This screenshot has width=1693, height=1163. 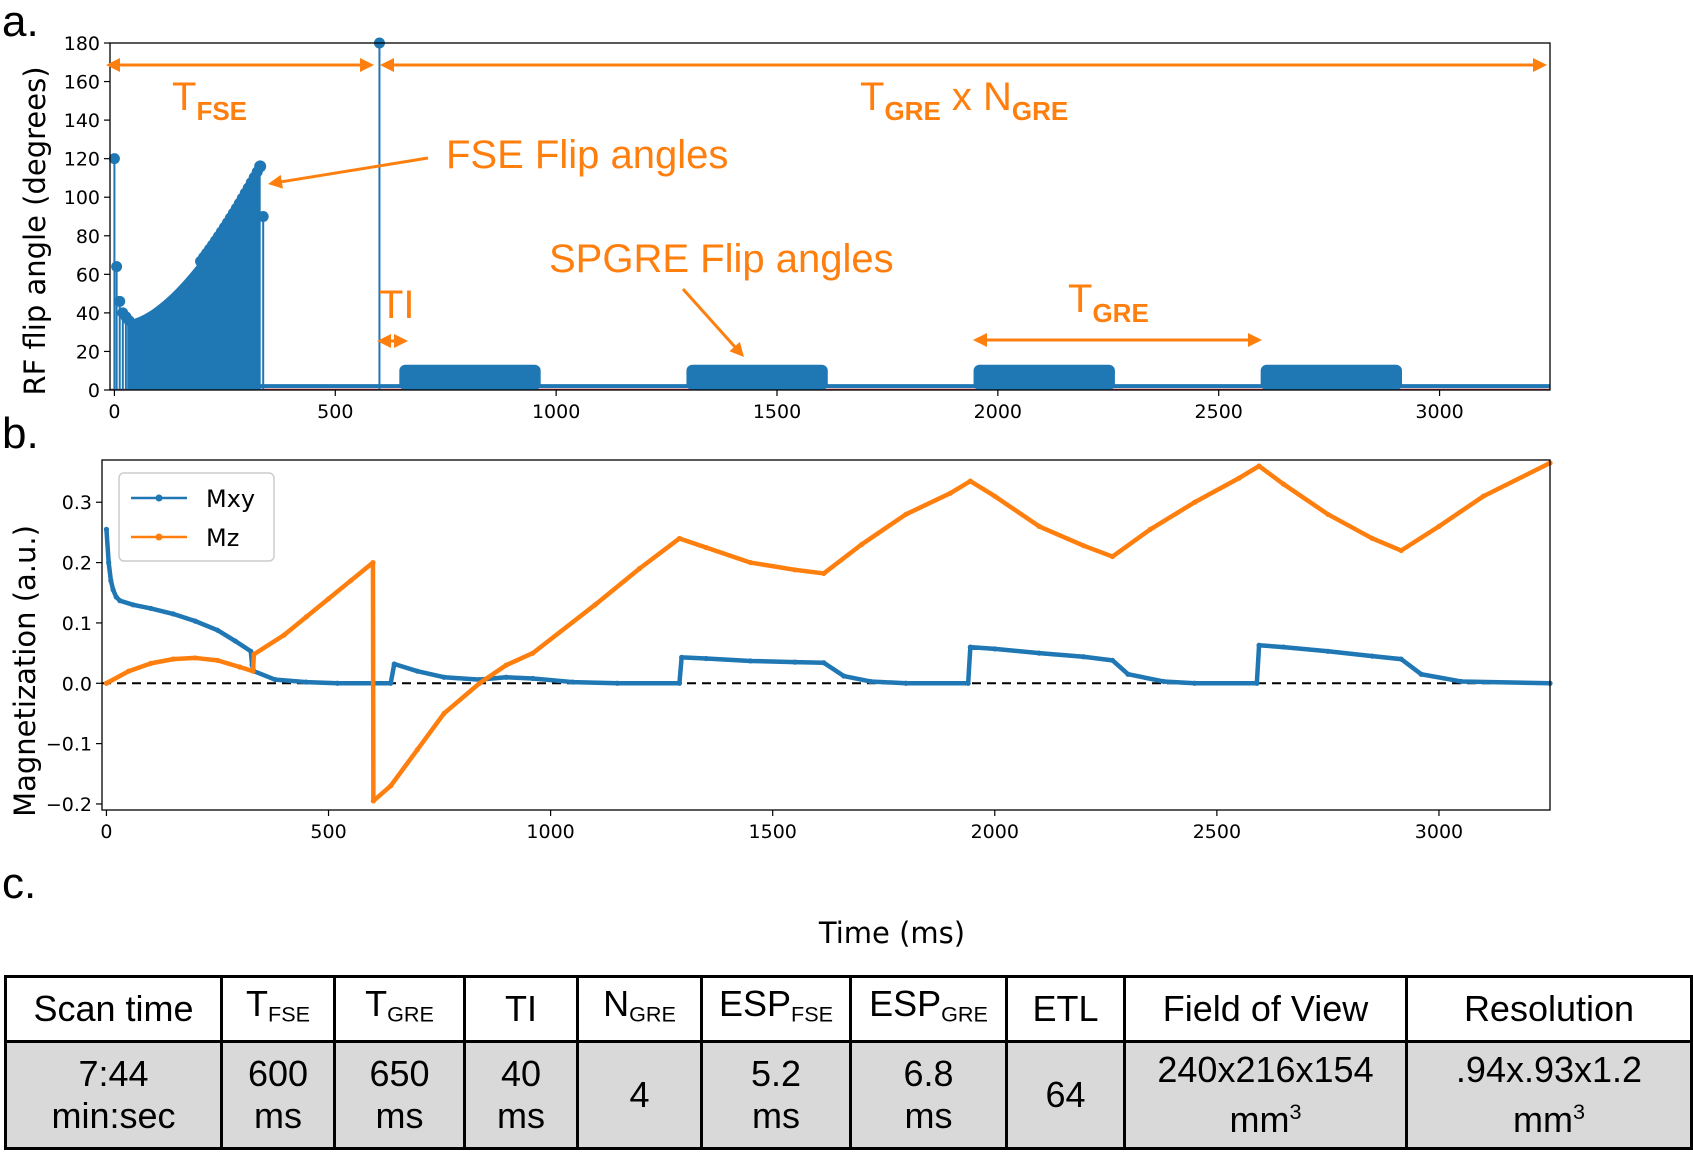 I want to click on rf-x-tick-label: 2500, so click(x=1219, y=412).